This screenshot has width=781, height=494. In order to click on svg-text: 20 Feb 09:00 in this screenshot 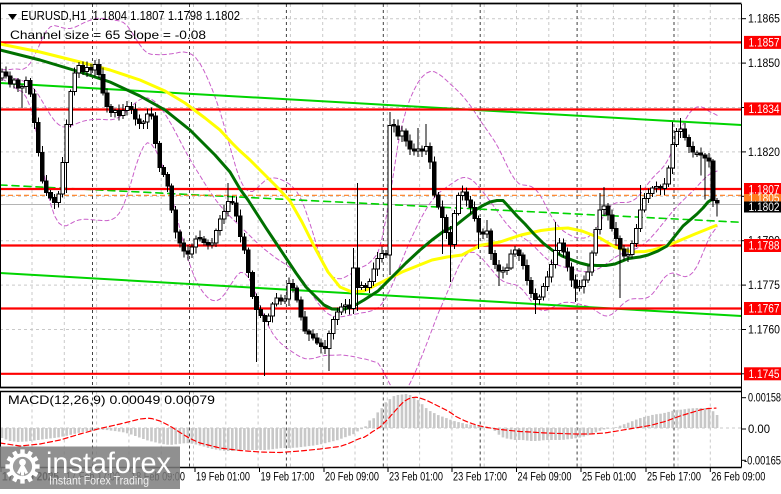, I will do `click(352, 478)`.